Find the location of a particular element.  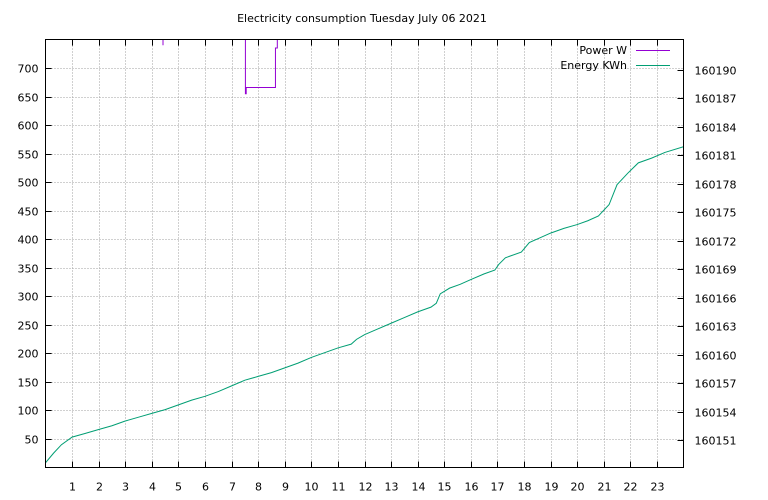

y-tick-label: 400 is located at coordinates (28, 240).